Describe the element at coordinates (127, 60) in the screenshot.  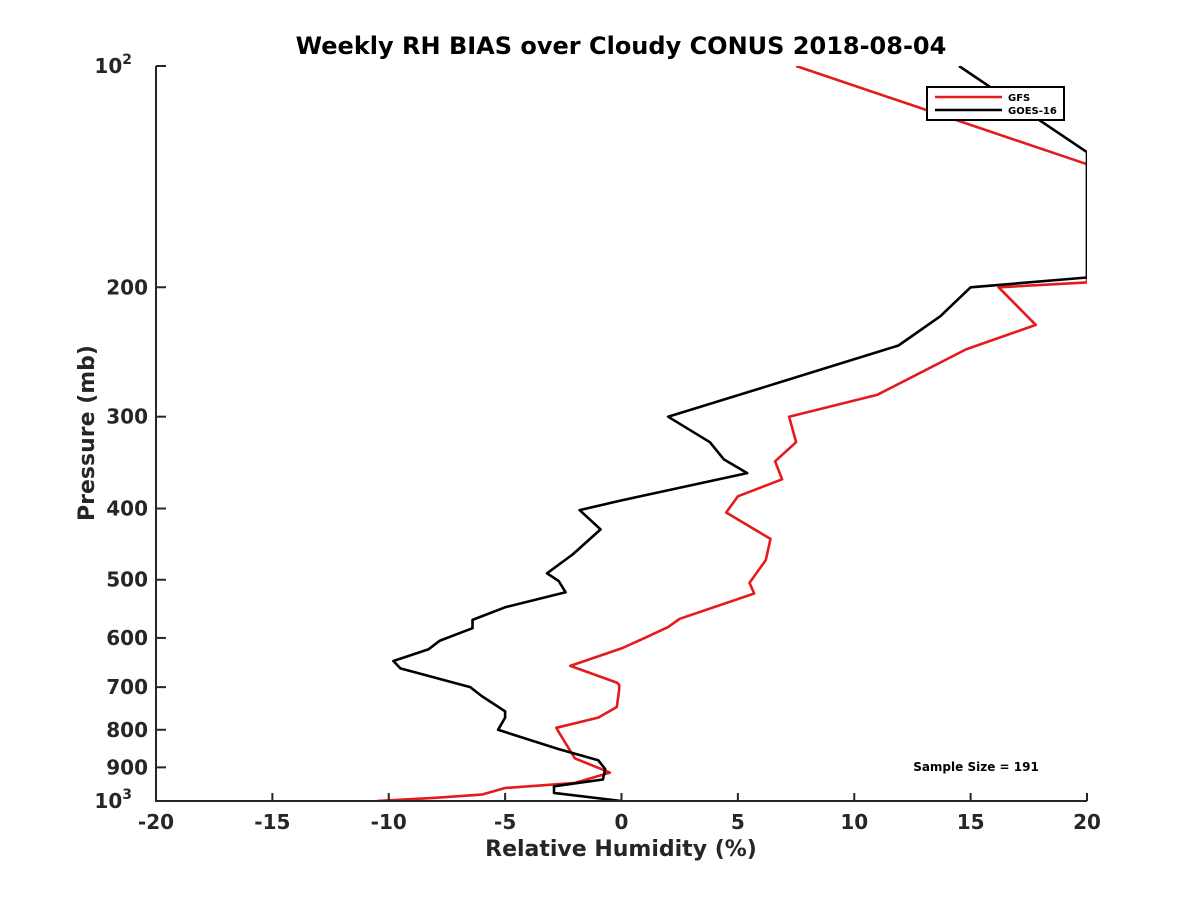
I see `y-tick-exponent: 2` at that location.